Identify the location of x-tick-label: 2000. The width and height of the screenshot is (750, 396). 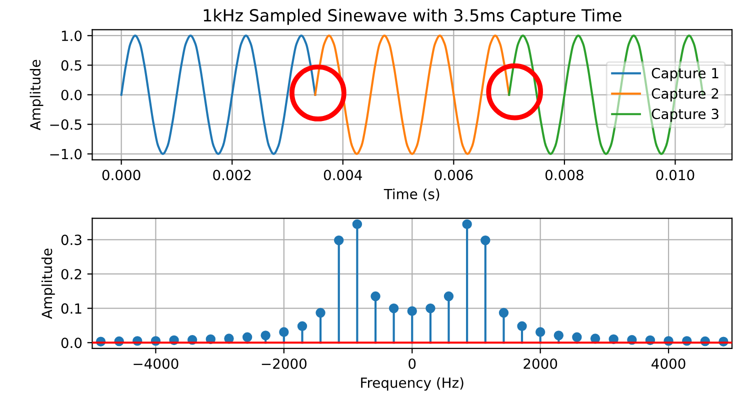
(541, 363).